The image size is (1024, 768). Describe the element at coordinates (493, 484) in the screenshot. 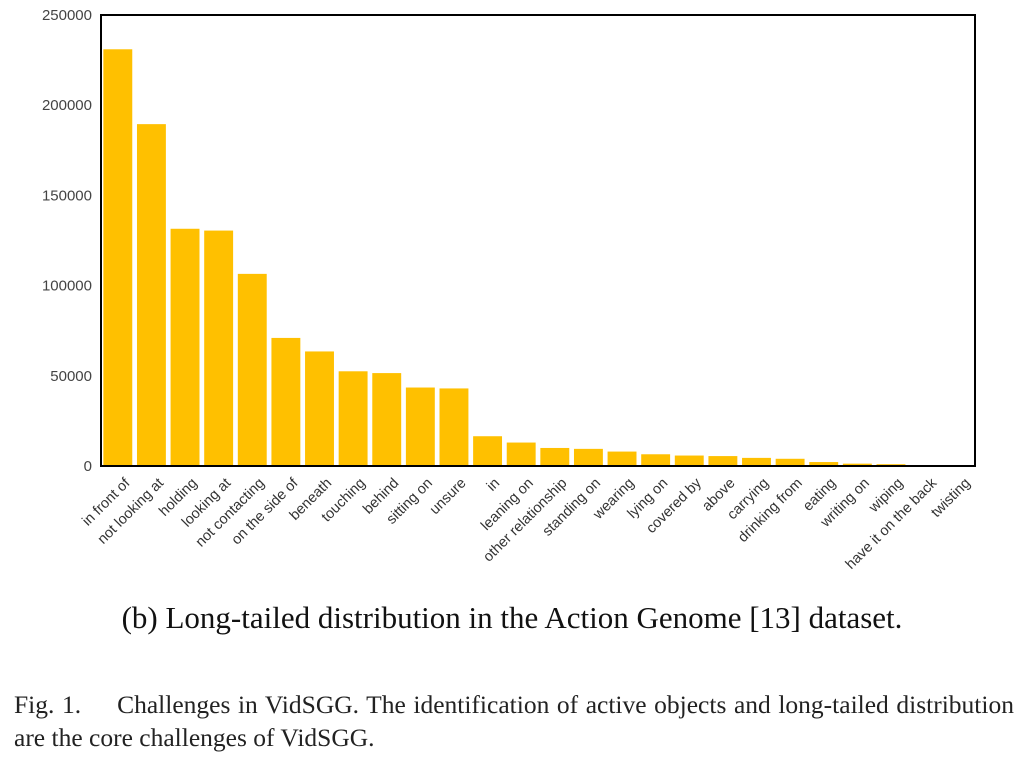

I see `x-tick-label: in` at that location.